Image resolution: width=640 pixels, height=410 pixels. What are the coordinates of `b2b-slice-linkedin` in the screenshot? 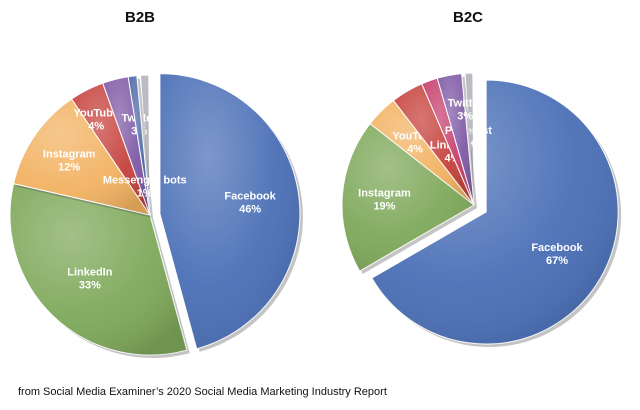 It's located at (99, 270).